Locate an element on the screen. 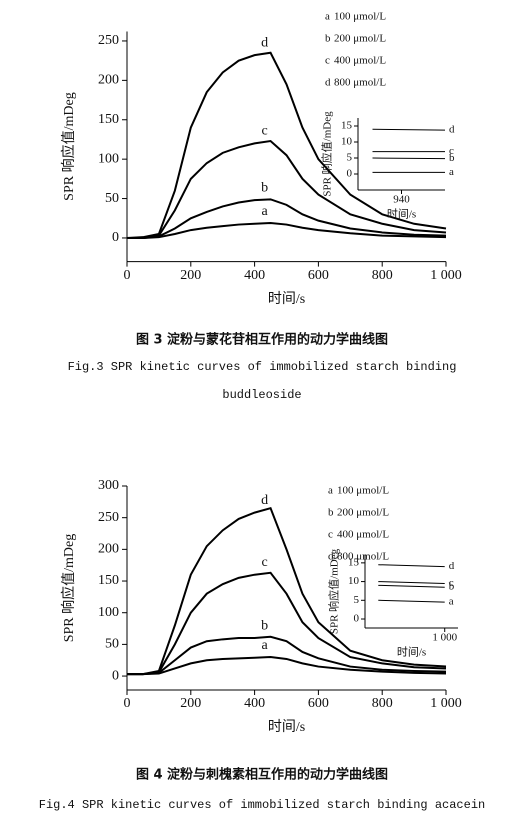  inset-x-tick-label: 1 000 is located at coordinates (444, 638).